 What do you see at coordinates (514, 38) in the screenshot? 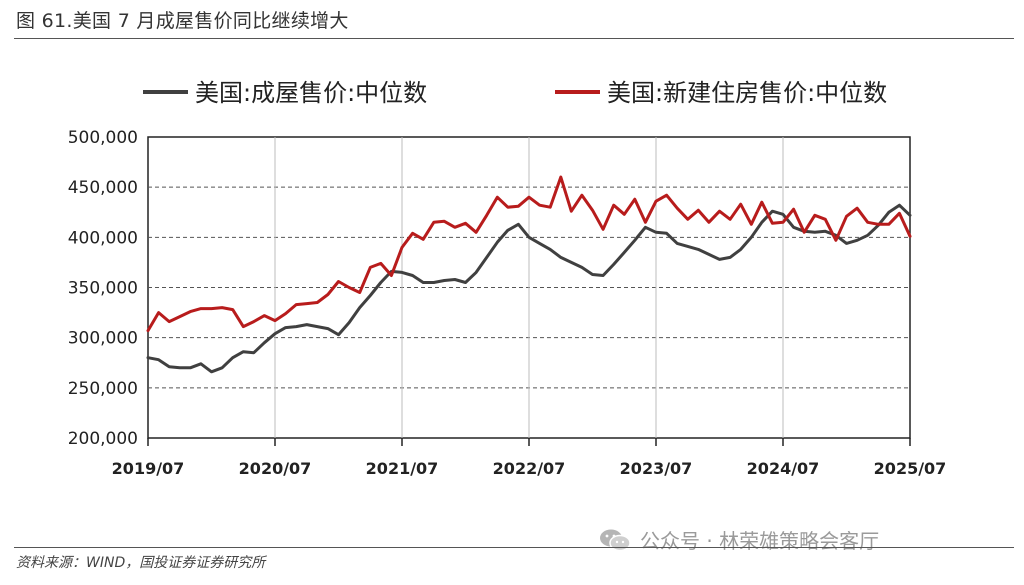
I see `top-rule` at bounding box center [514, 38].